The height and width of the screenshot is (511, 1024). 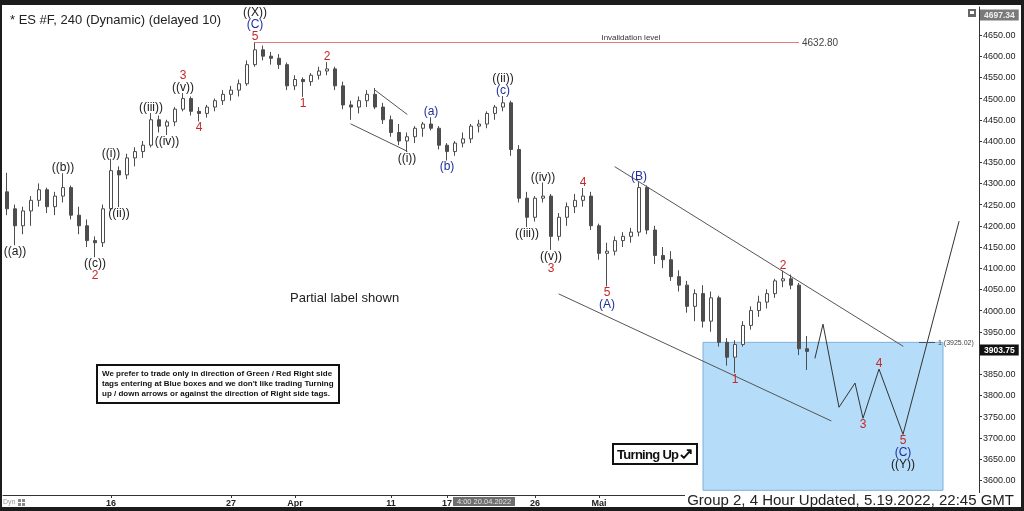 What do you see at coordinates (783, 264) in the screenshot?
I see `annotation: 2` at bounding box center [783, 264].